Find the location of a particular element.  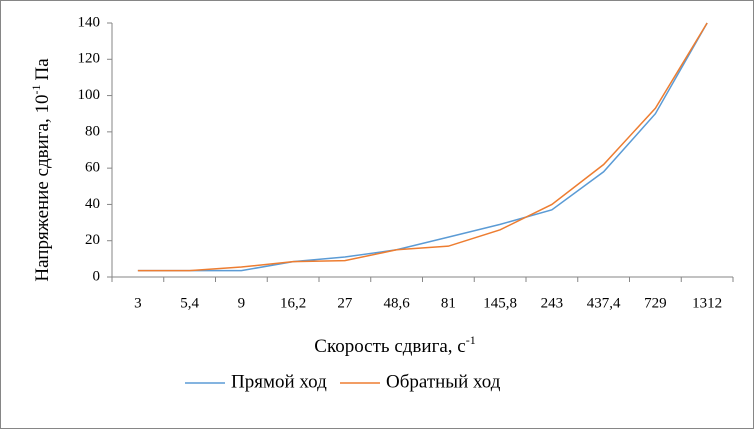

y-axis-title: Напряжение сдвига, 10-1 Па is located at coordinates (41, 170).